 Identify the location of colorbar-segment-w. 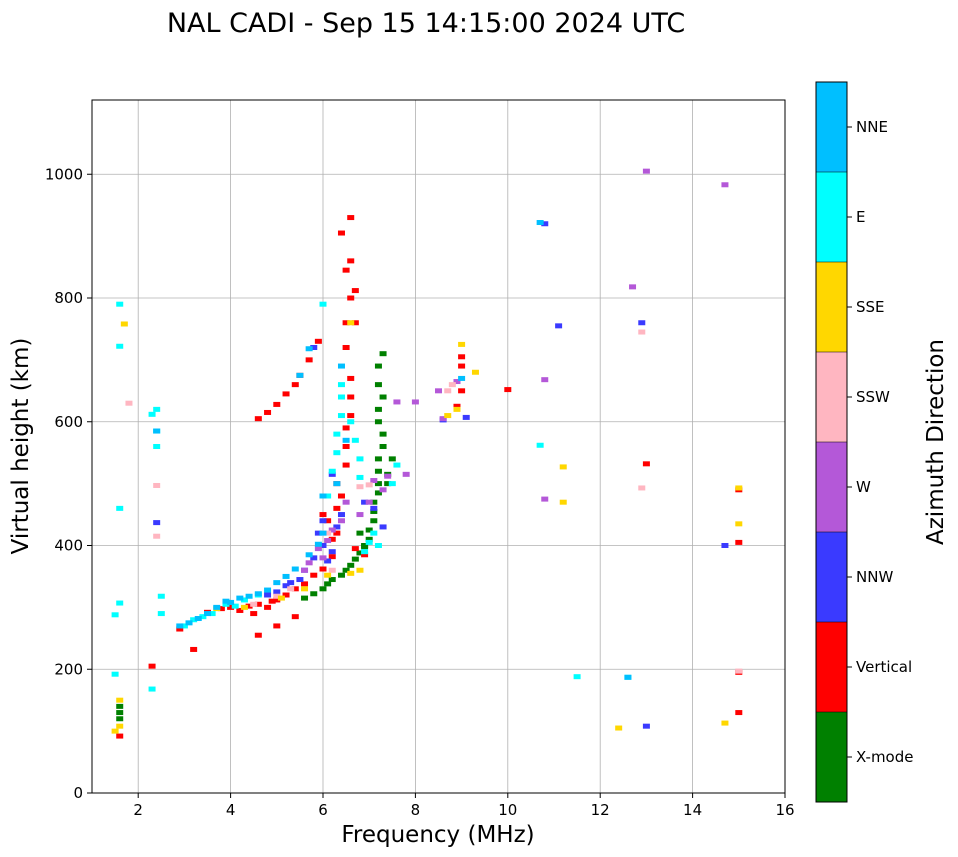
(831, 487).